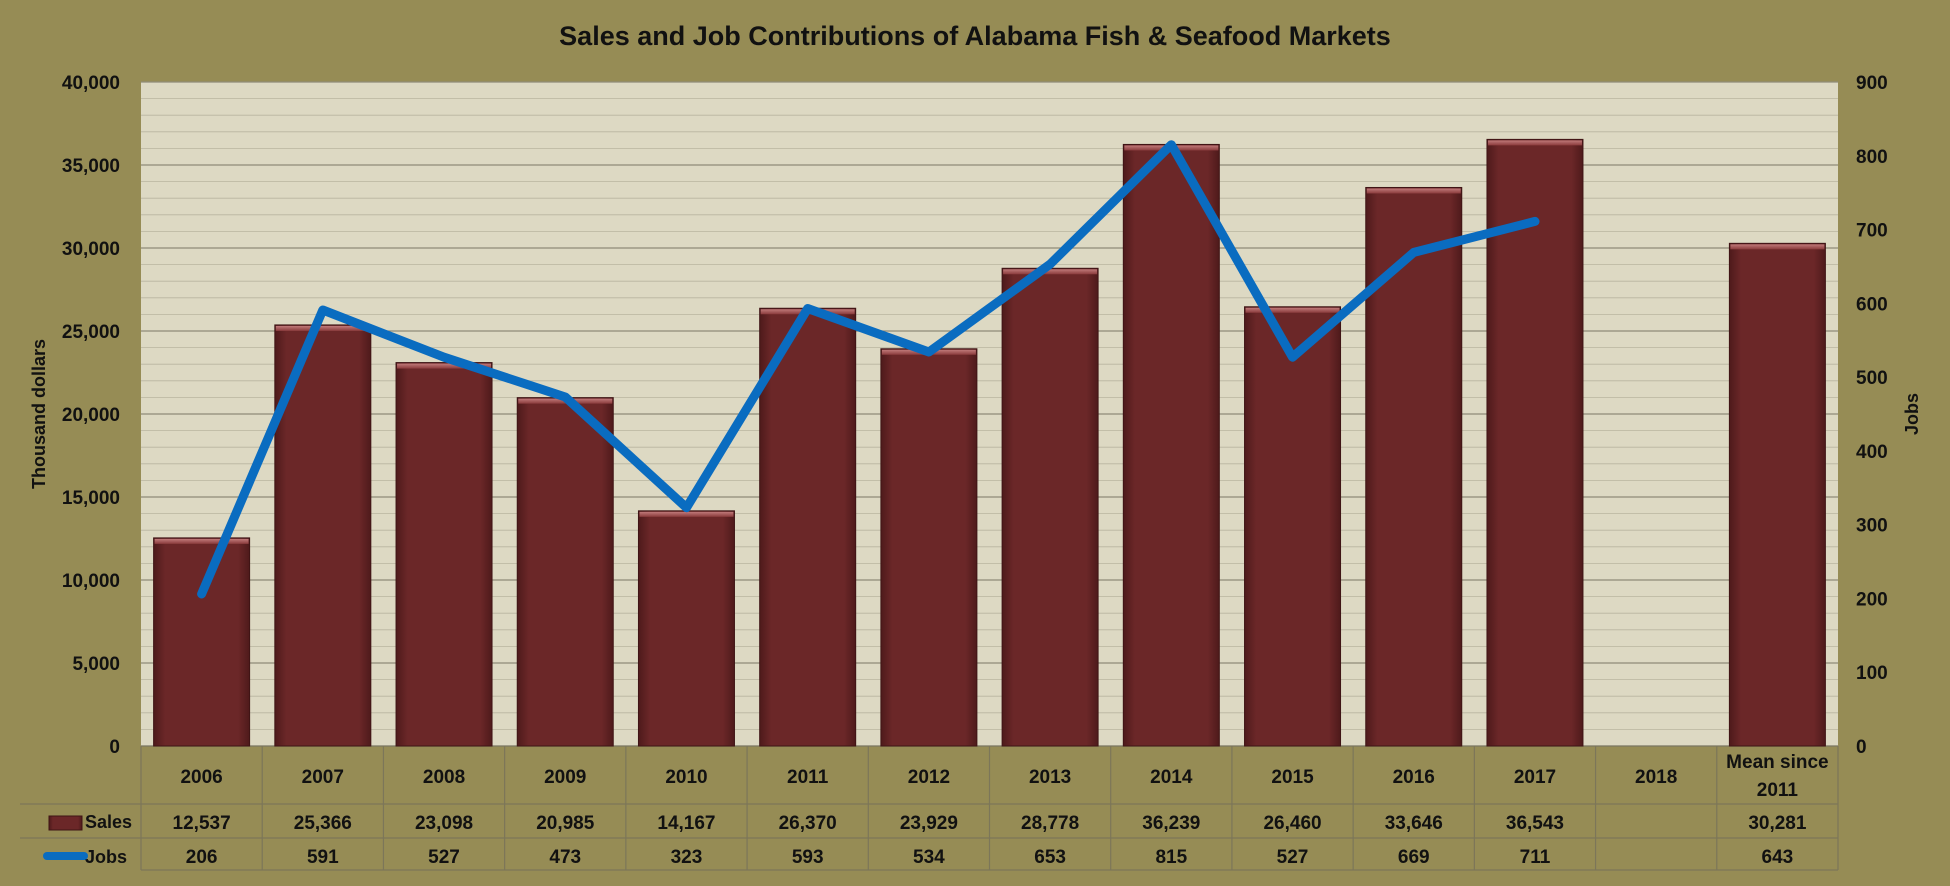 The height and width of the screenshot is (886, 1950). What do you see at coordinates (323, 857) in the screenshot?
I see `jobs-value-label: 591` at bounding box center [323, 857].